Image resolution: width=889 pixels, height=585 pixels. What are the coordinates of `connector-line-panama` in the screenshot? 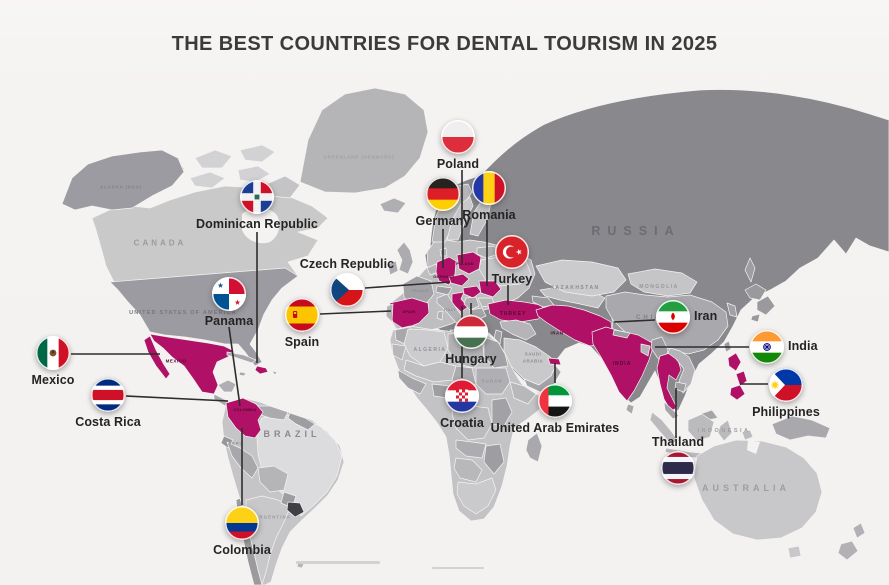 It's located at (234, 366).